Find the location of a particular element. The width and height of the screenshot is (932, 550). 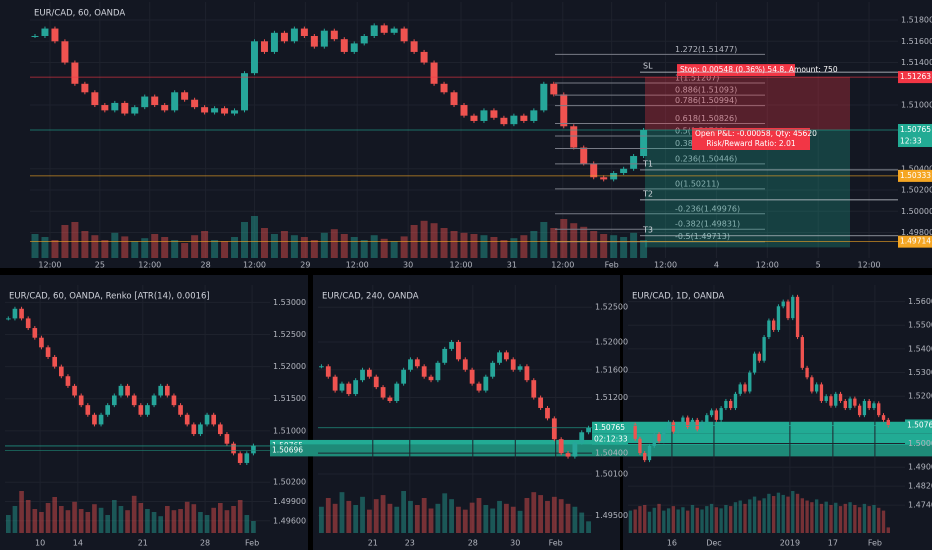

fib-label: 0(1.50211) is located at coordinates (697, 183).